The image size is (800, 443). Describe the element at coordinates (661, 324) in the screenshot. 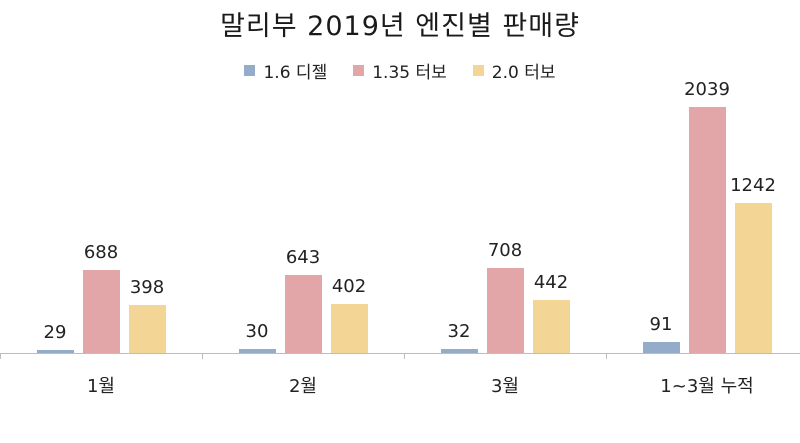

I see `data-label: 91` at that location.